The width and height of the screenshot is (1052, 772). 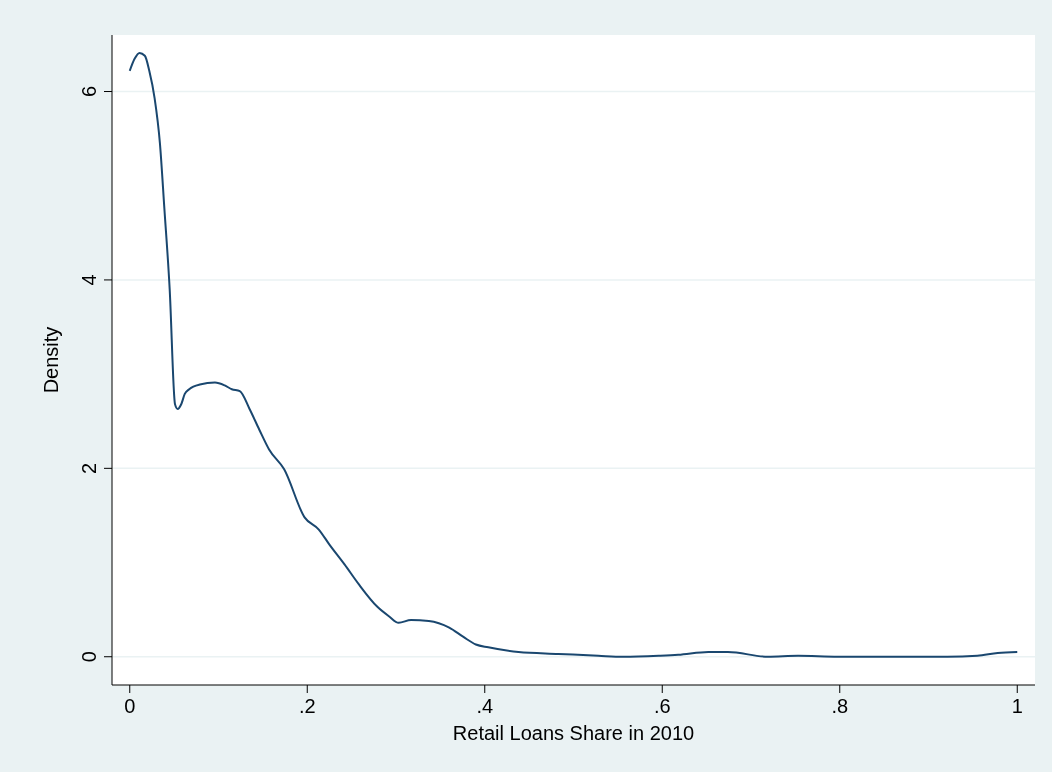 What do you see at coordinates (573, 733) in the screenshot?
I see `x-axis-title: Retail Loans Share in 2010` at bounding box center [573, 733].